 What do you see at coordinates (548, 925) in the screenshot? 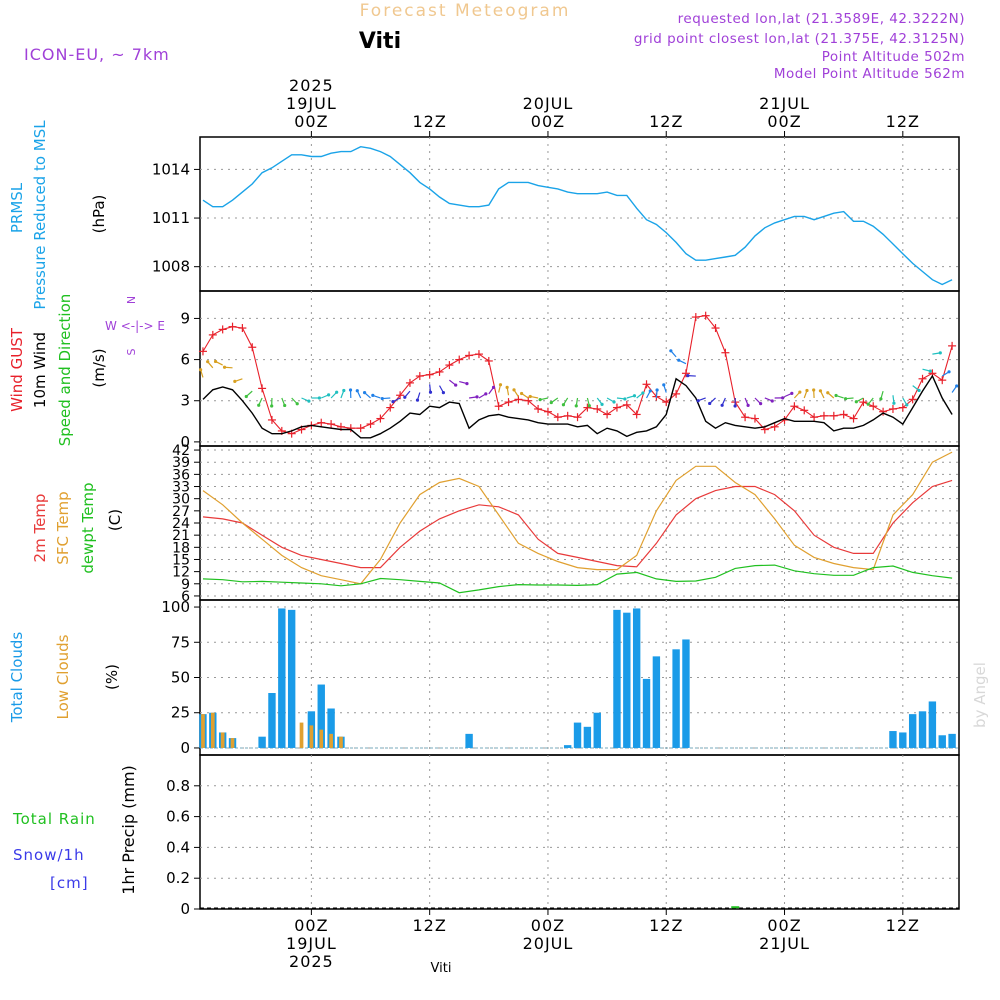
I see `time-label-bottom: 00Z` at bounding box center [548, 925].